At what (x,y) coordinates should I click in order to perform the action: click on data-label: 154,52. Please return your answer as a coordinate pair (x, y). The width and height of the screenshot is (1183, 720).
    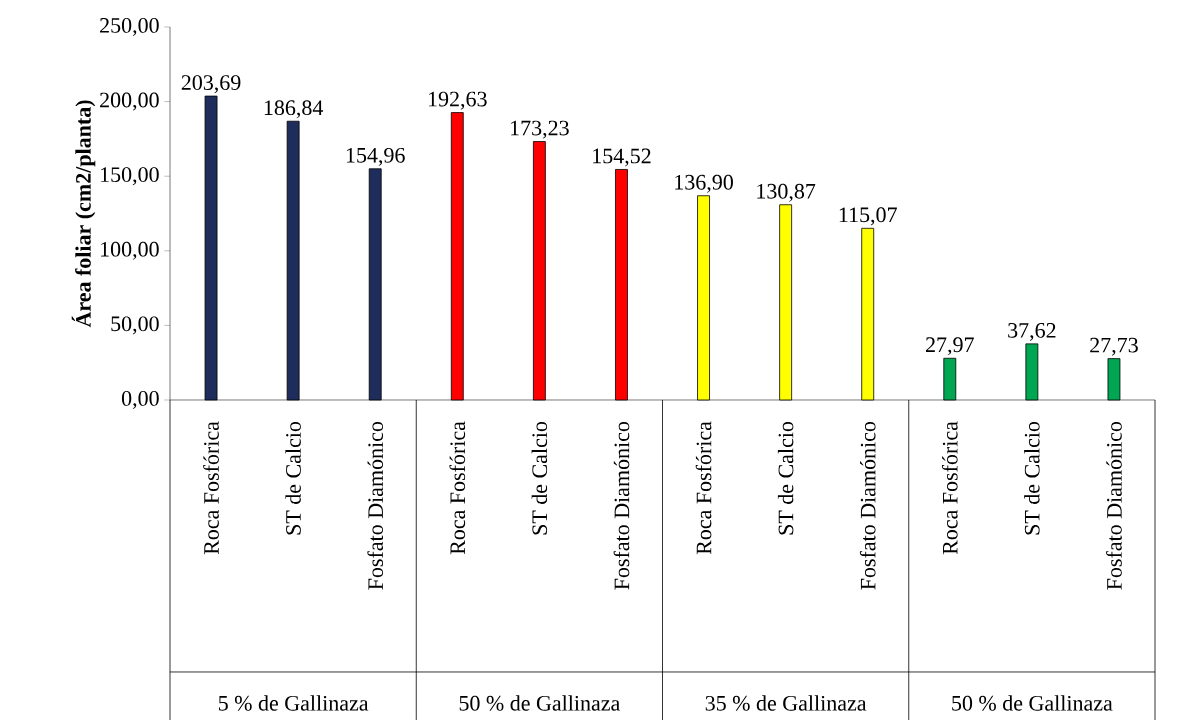
    Looking at the image, I should click on (622, 157).